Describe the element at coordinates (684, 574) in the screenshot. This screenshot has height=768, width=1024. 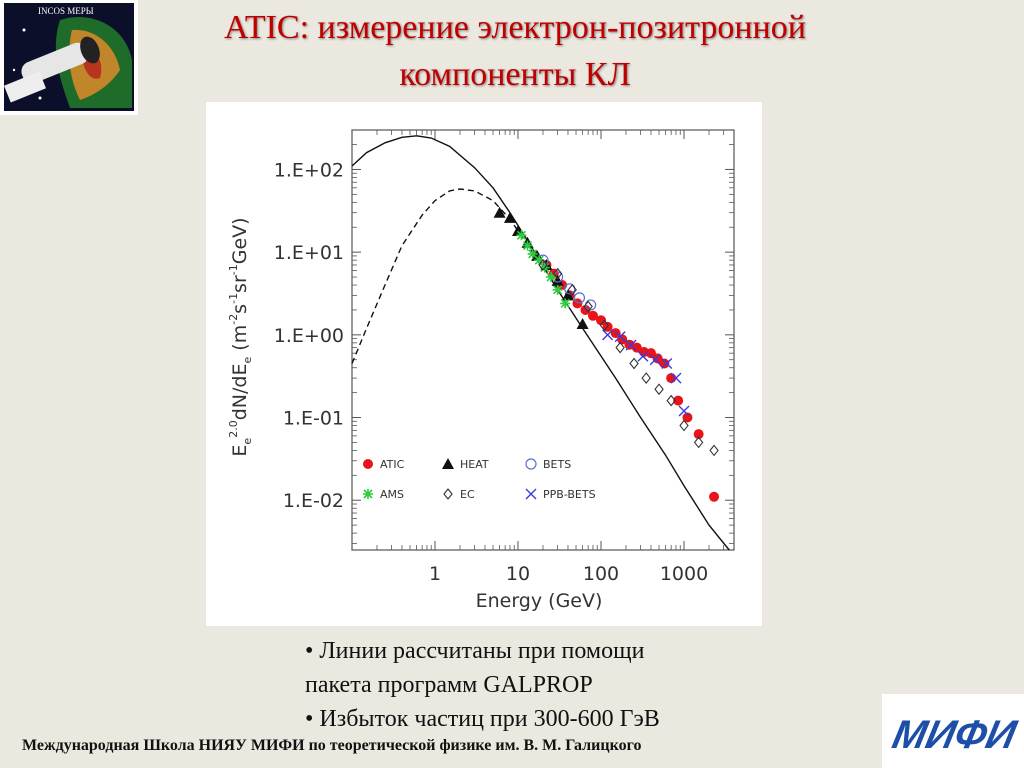
I see `x-tick-label: 1000` at that location.